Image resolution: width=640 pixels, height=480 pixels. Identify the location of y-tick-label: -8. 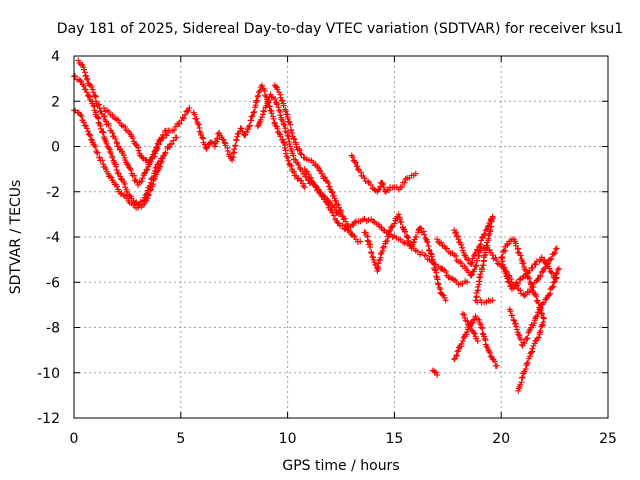
(53, 329).